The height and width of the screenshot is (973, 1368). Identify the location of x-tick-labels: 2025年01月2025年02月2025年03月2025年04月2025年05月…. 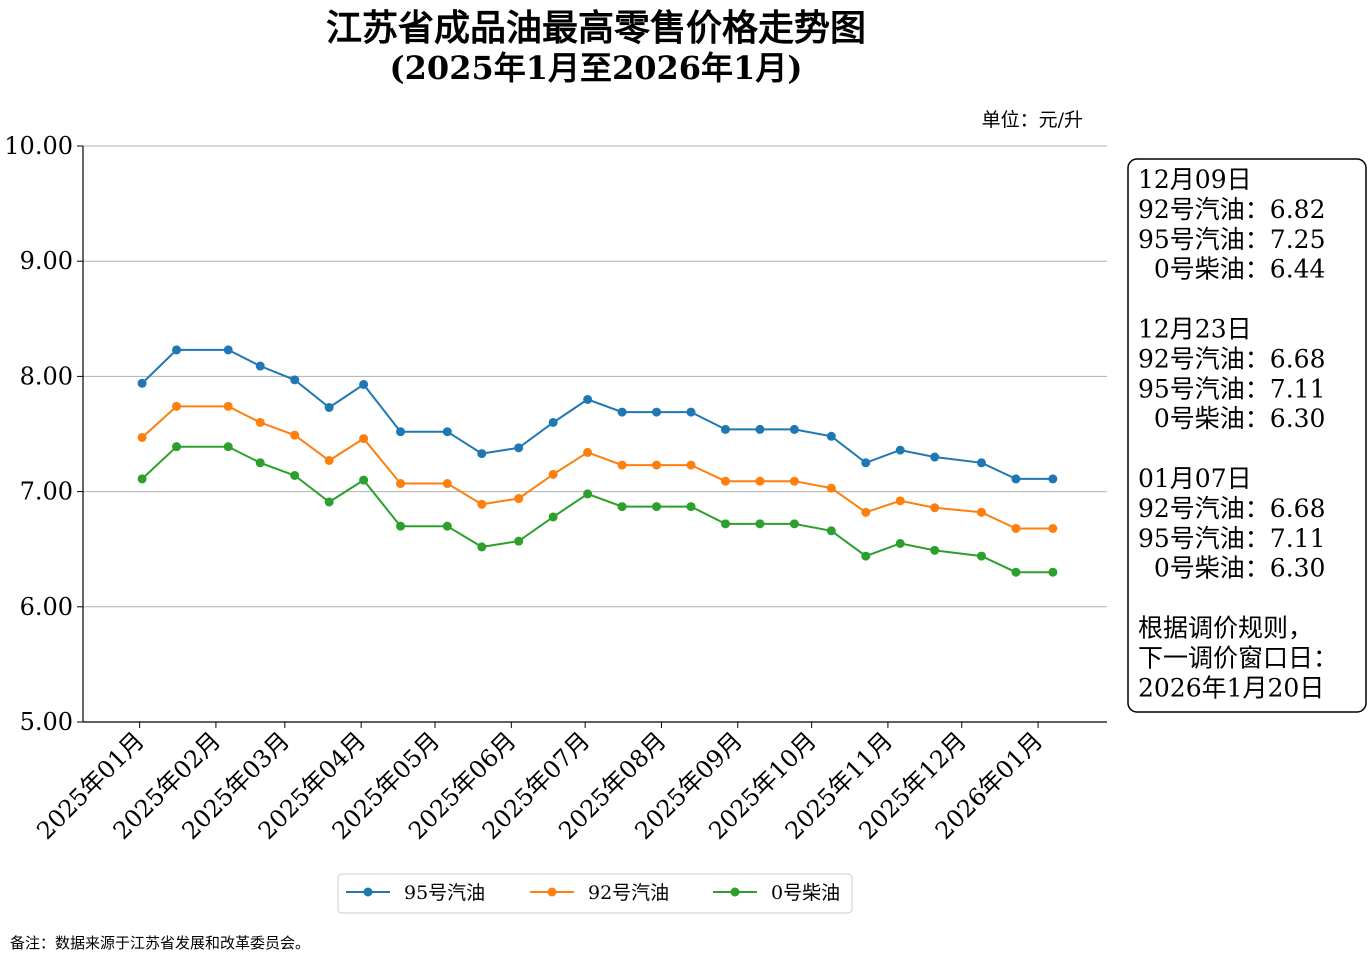
(539, 783).